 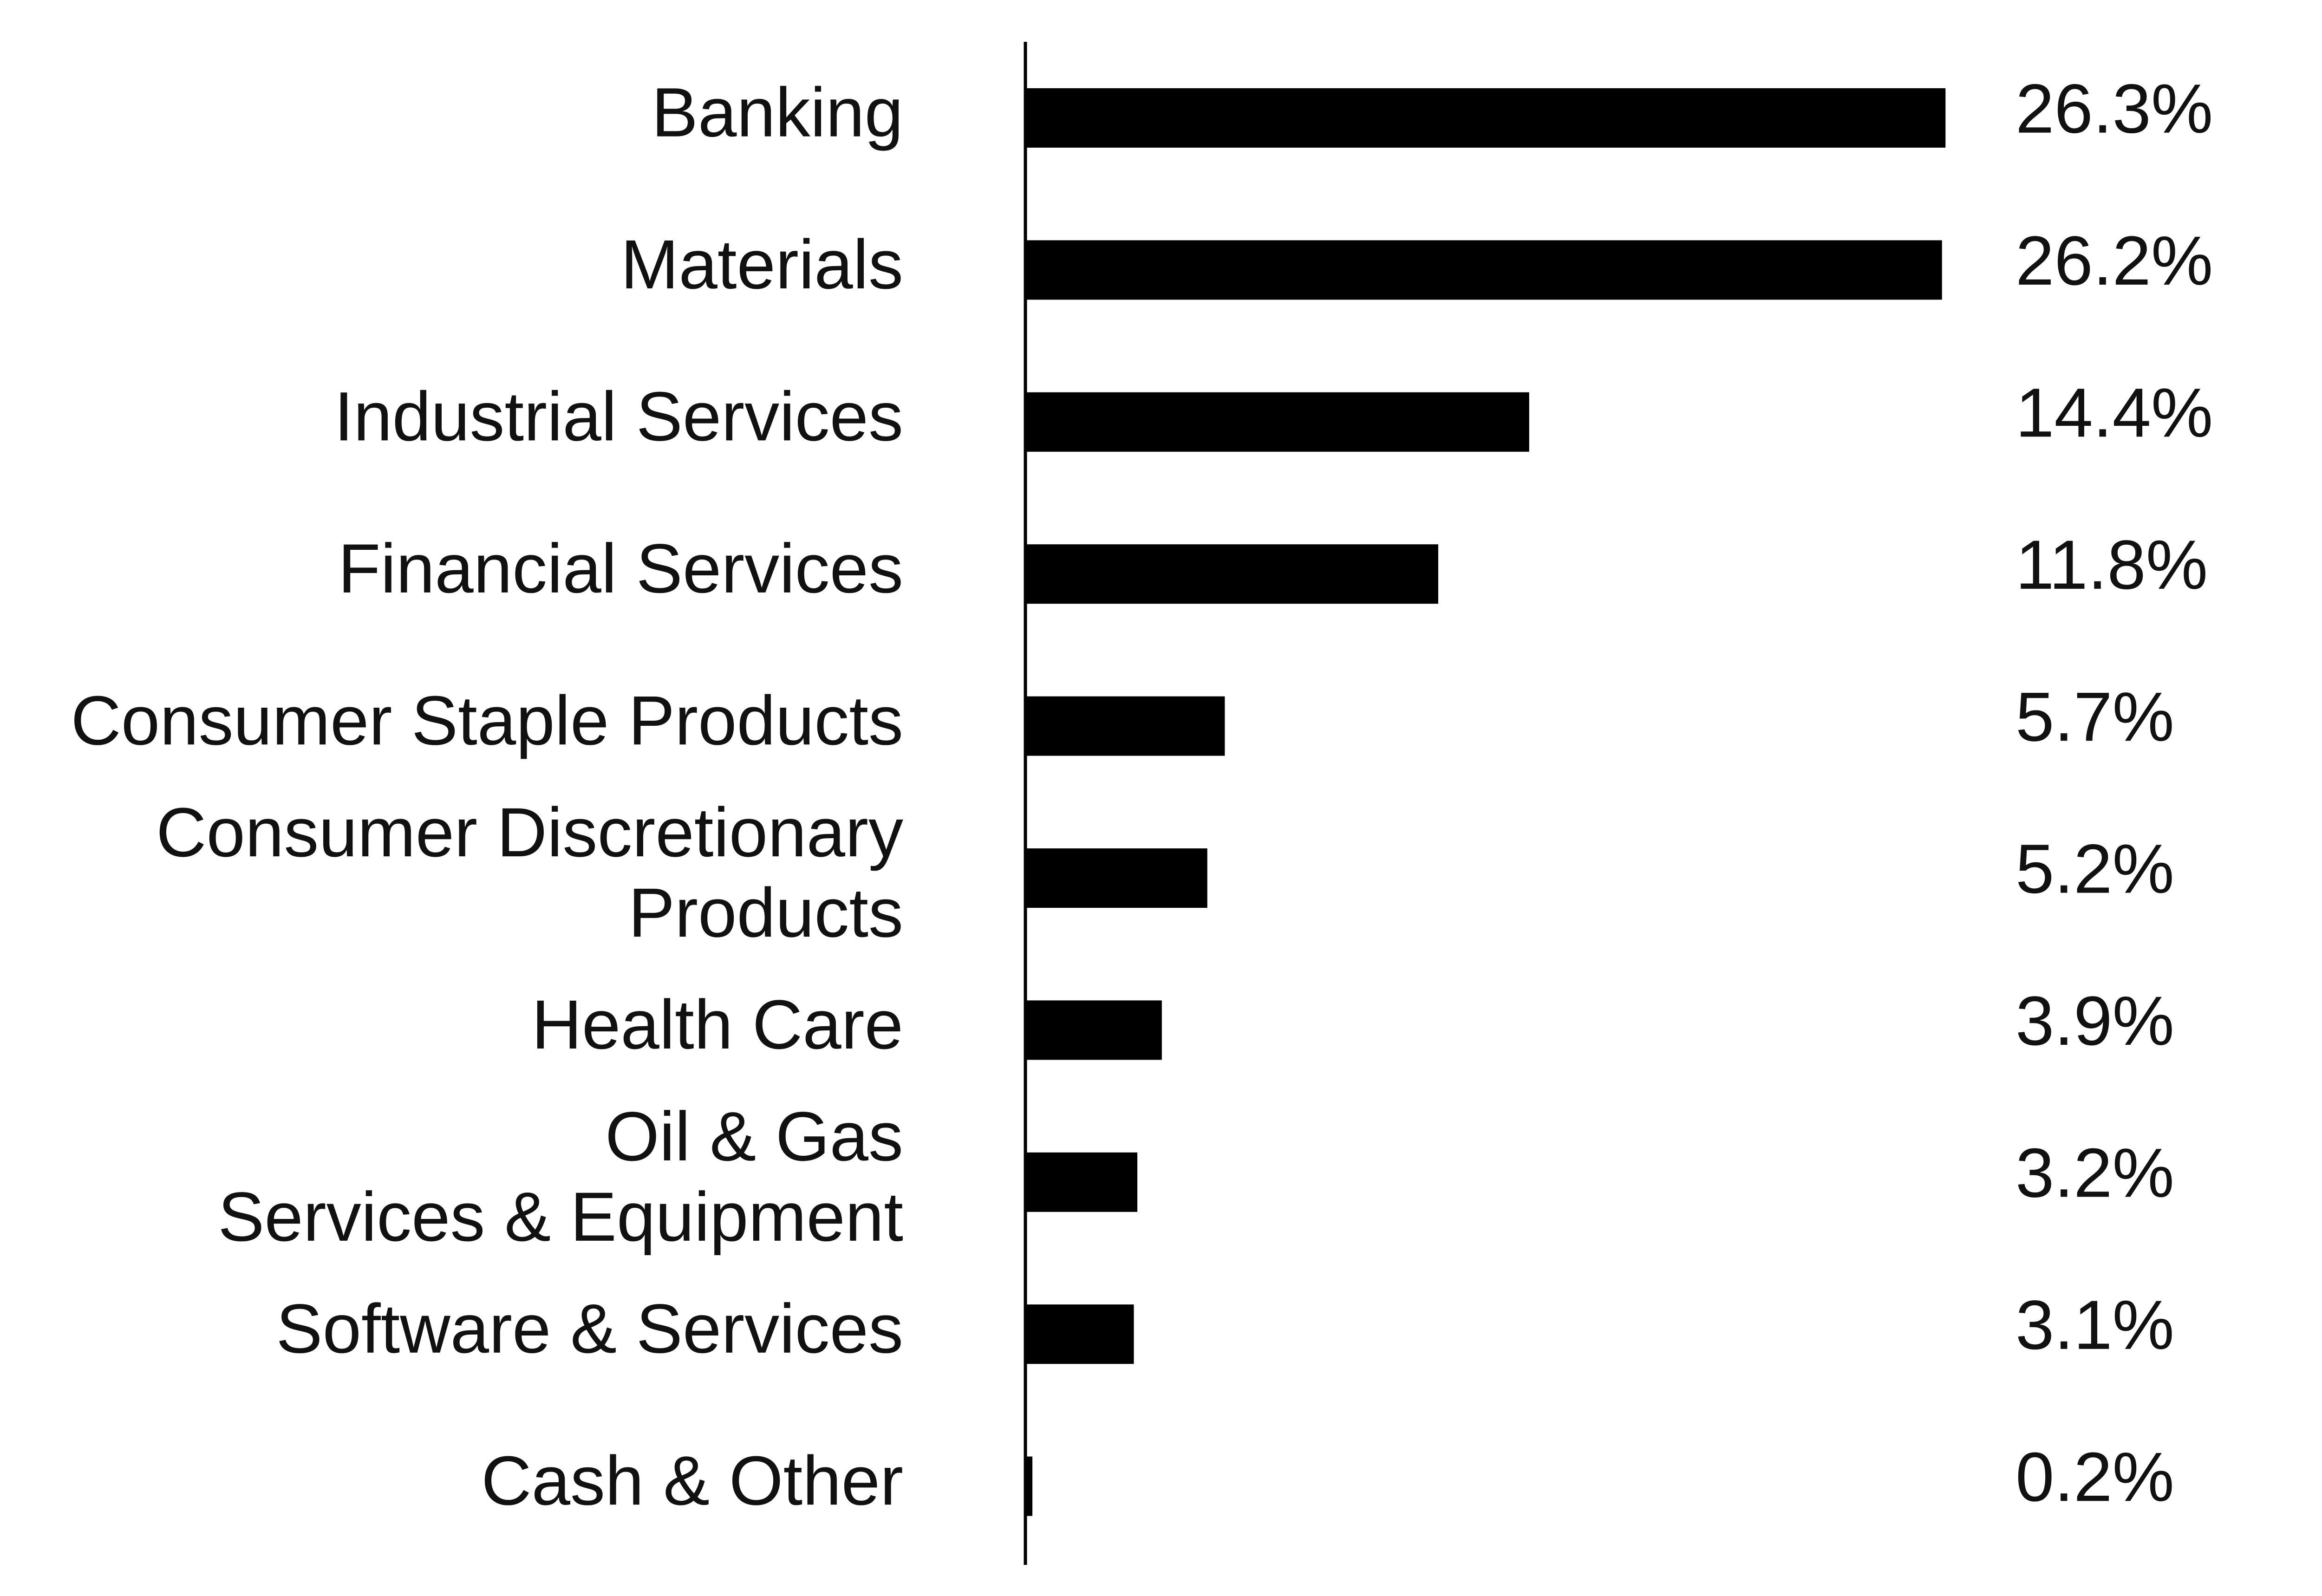 I want to click on category-label: Cash & Other, so click(x=692, y=1480).